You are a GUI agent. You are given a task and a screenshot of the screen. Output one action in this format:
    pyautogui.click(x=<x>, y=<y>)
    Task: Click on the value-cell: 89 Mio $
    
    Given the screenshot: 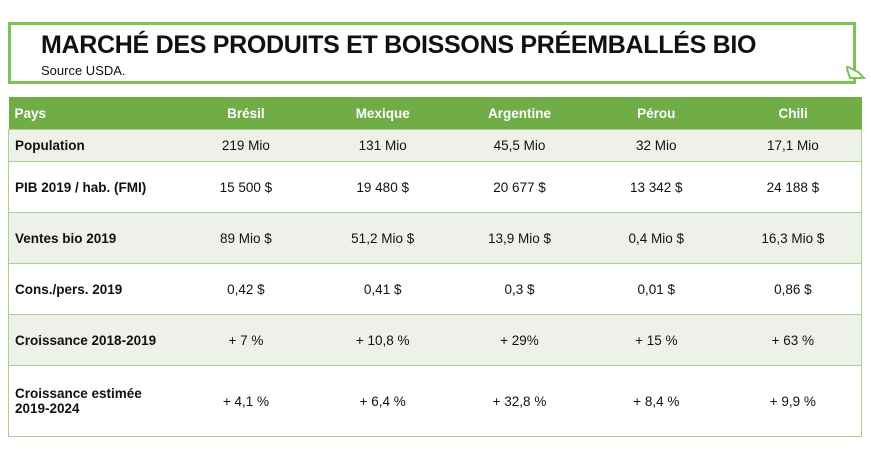 What is the action you would take?
    pyautogui.click(x=246, y=238)
    